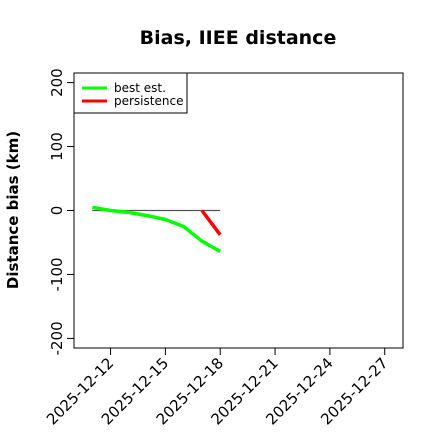  I want to click on y-axis: -200 -100 0 100 200, so click(61, 211).